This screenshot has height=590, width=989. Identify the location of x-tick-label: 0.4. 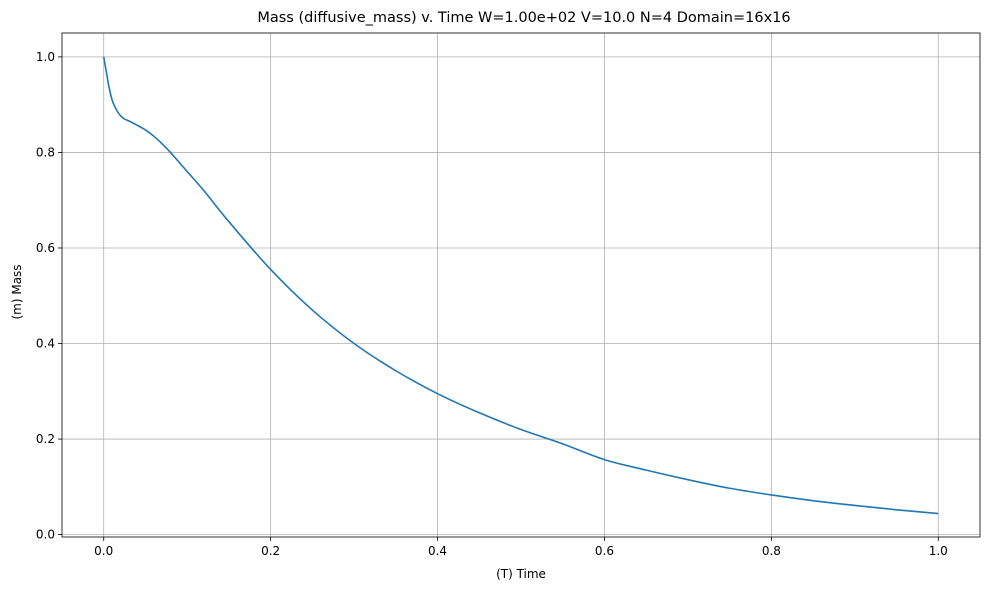
(437, 551).